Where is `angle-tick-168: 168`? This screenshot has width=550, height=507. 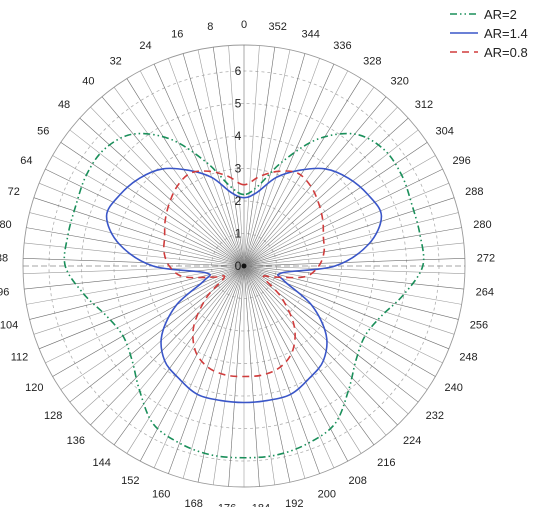 angle-tick-168: 168 is located at coordinates (193, 502).